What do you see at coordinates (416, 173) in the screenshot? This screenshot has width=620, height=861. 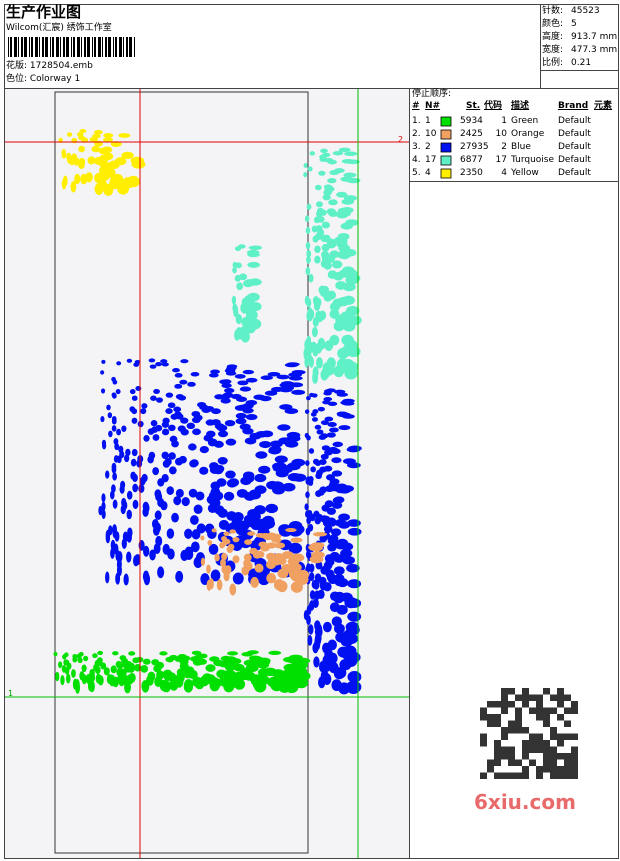 I see `cell: 5.` at bounding box center [416, 173].